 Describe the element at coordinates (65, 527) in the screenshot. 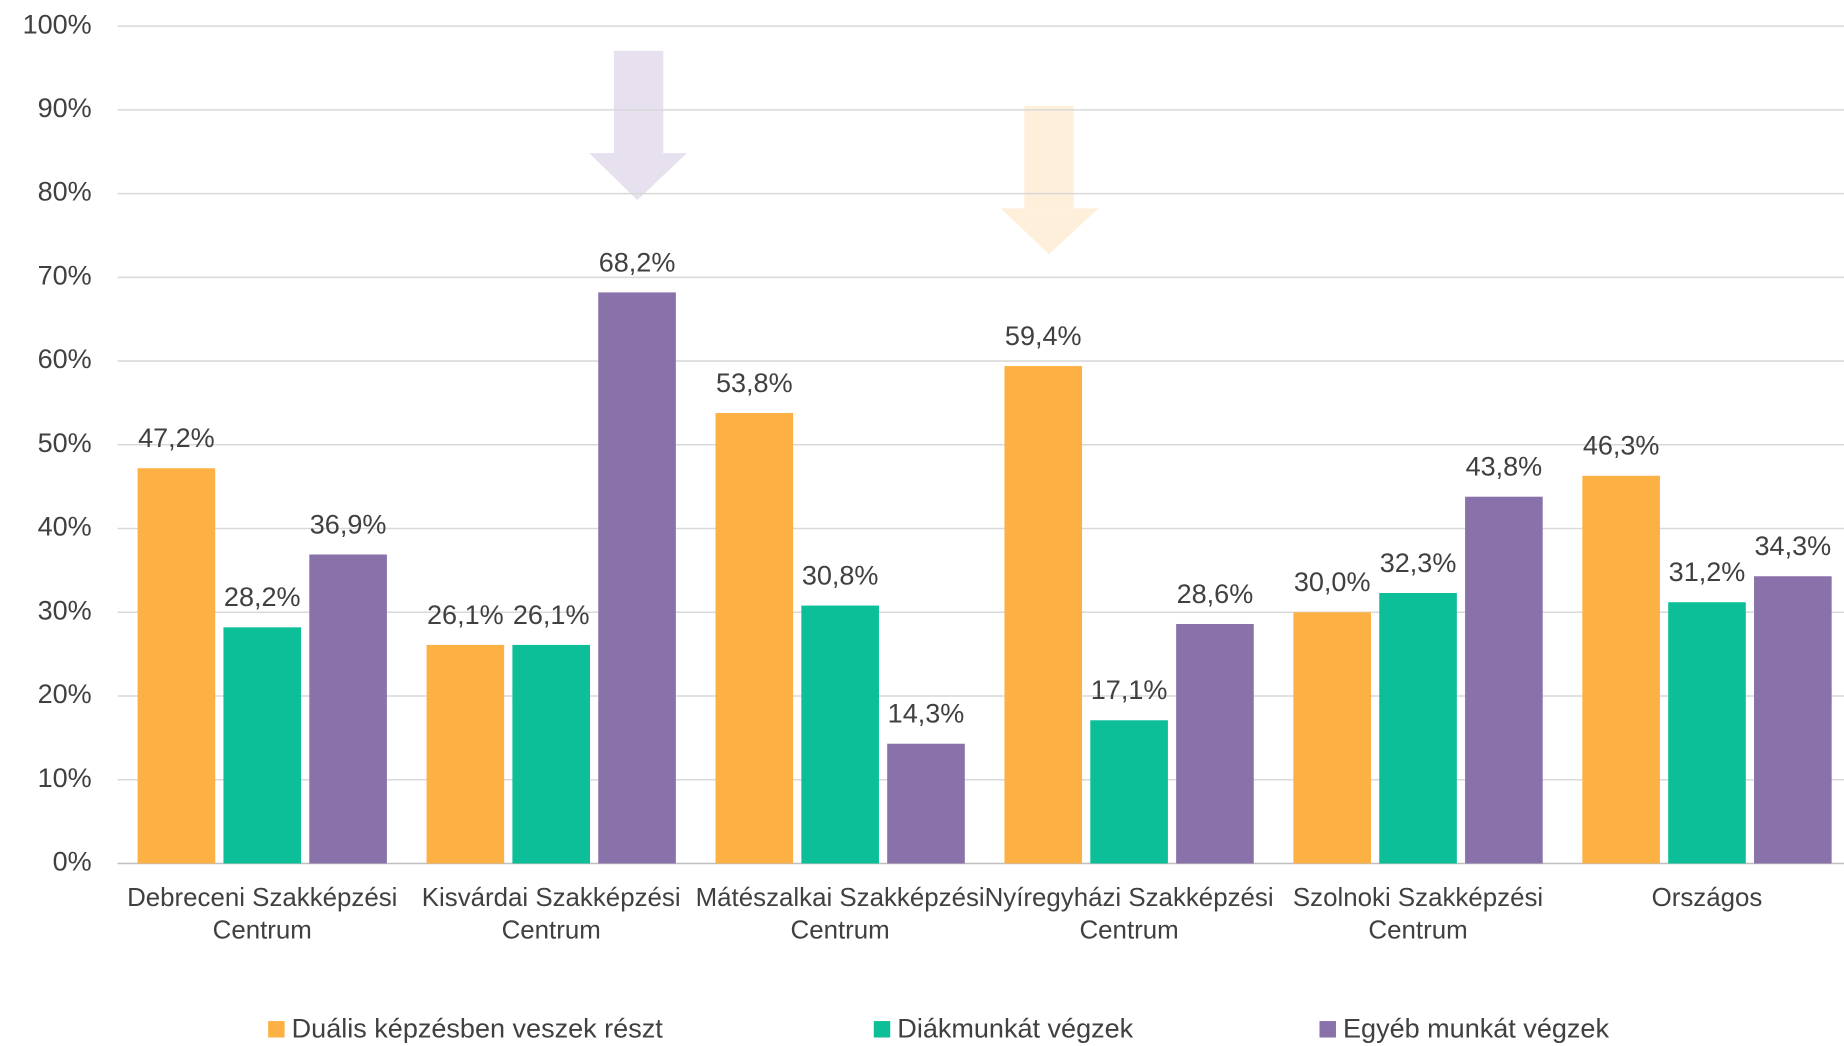

I see `y-tick-label: 40%` at that location.